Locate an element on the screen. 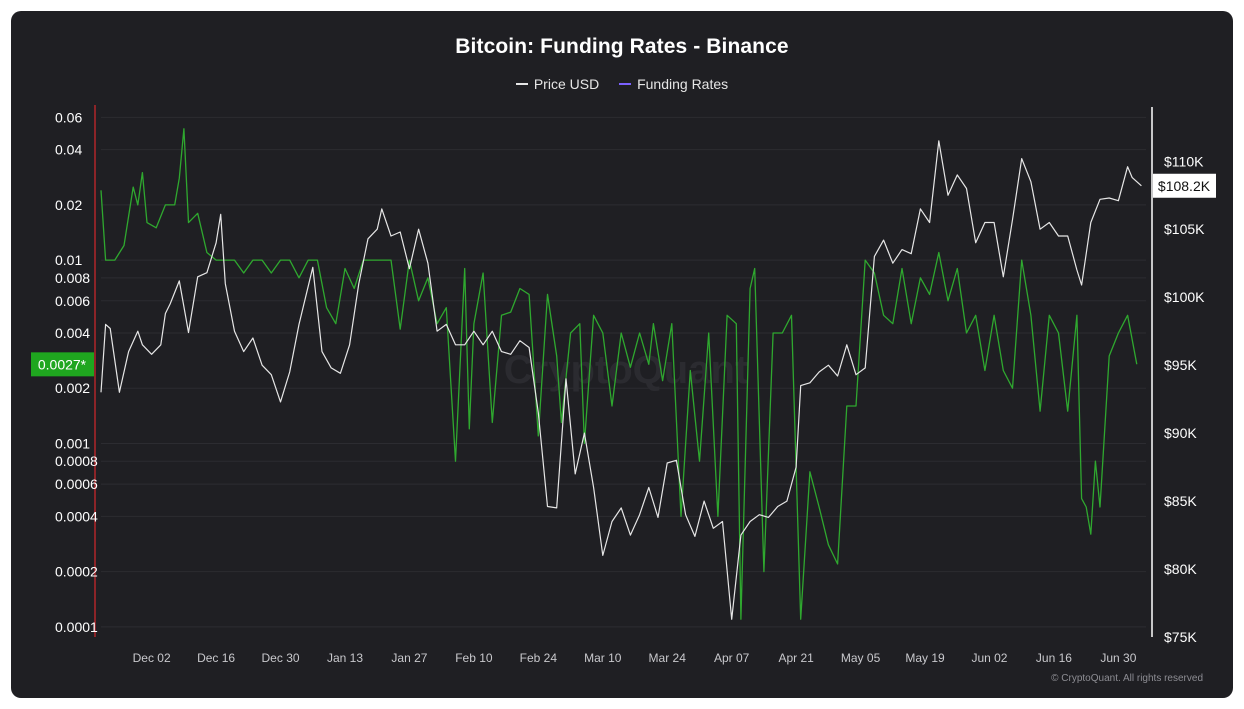 The height and width of the screenshot is (709, 1244). left-tick-label: 0.006 is located at coordinates (72, 301).